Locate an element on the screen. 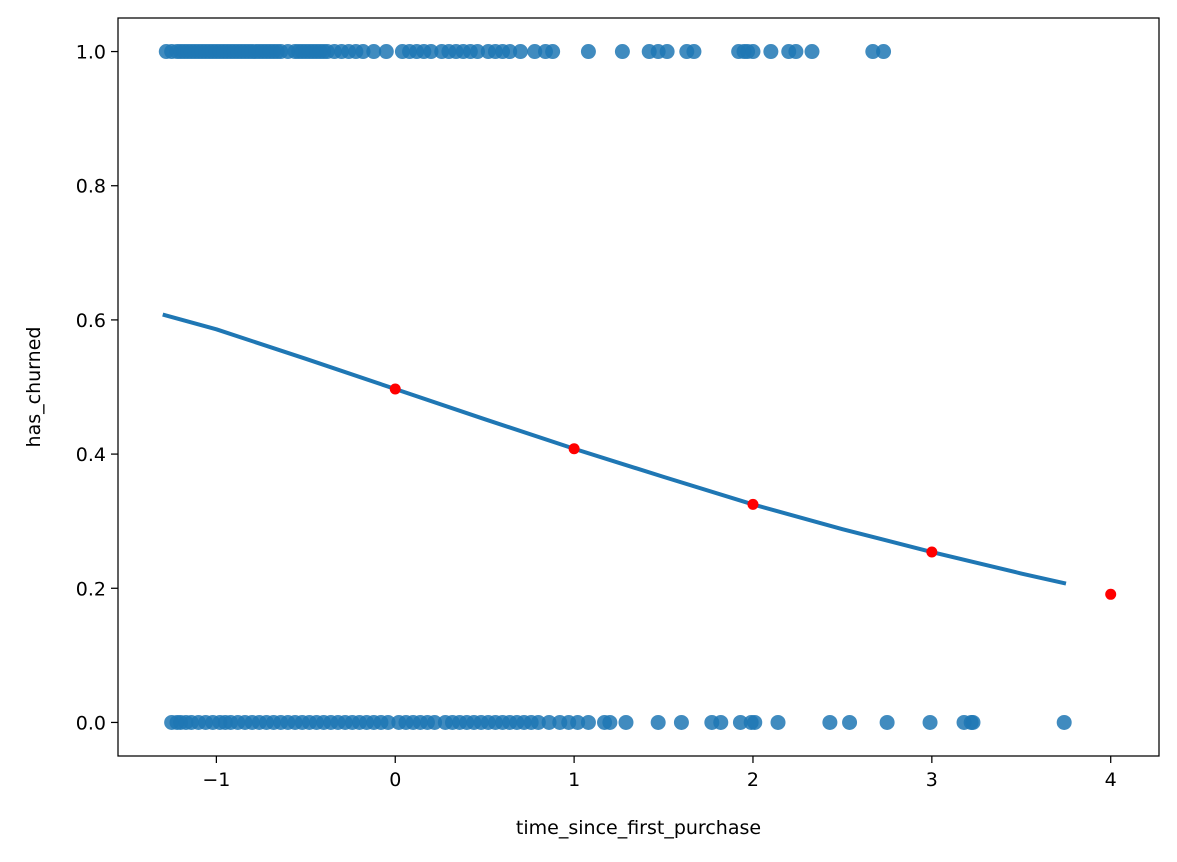  x-tick-label: 4 is located at coordinates (1111, 780).